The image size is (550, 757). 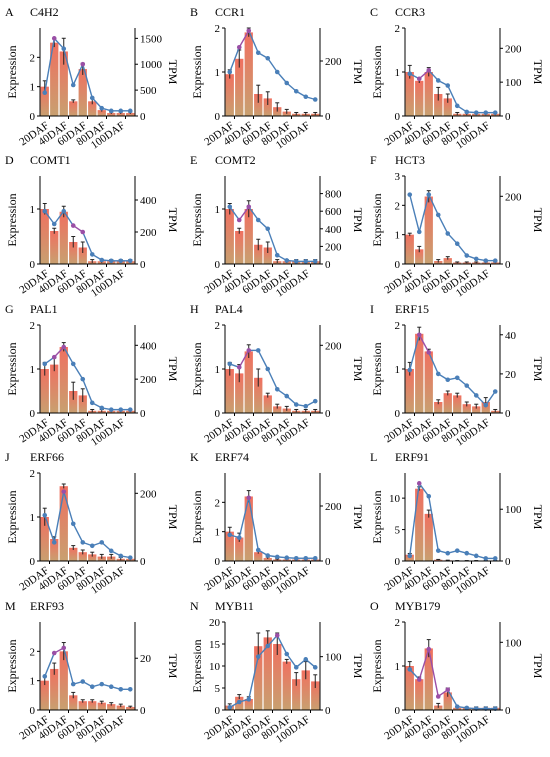 What do you see at coordinates (151, 65) in the screenshot?
I see `y2-tick-label: 1000` at bounding box center [151, 65].